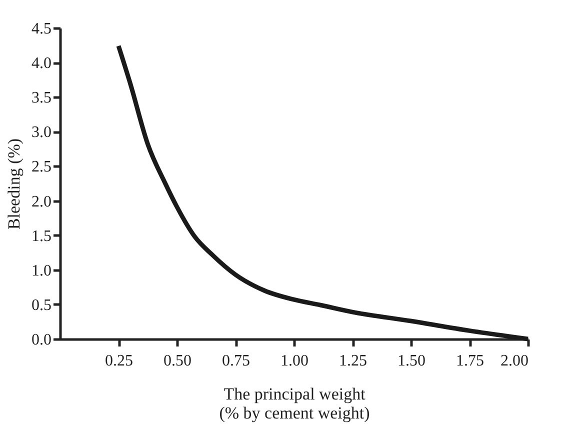 The width and height of the screenshot is (564, 429). What do you see at coordinates (42, 29) in the screenshot?
I see `y-tick-label: 4.5` at bounding box center [42, 29].